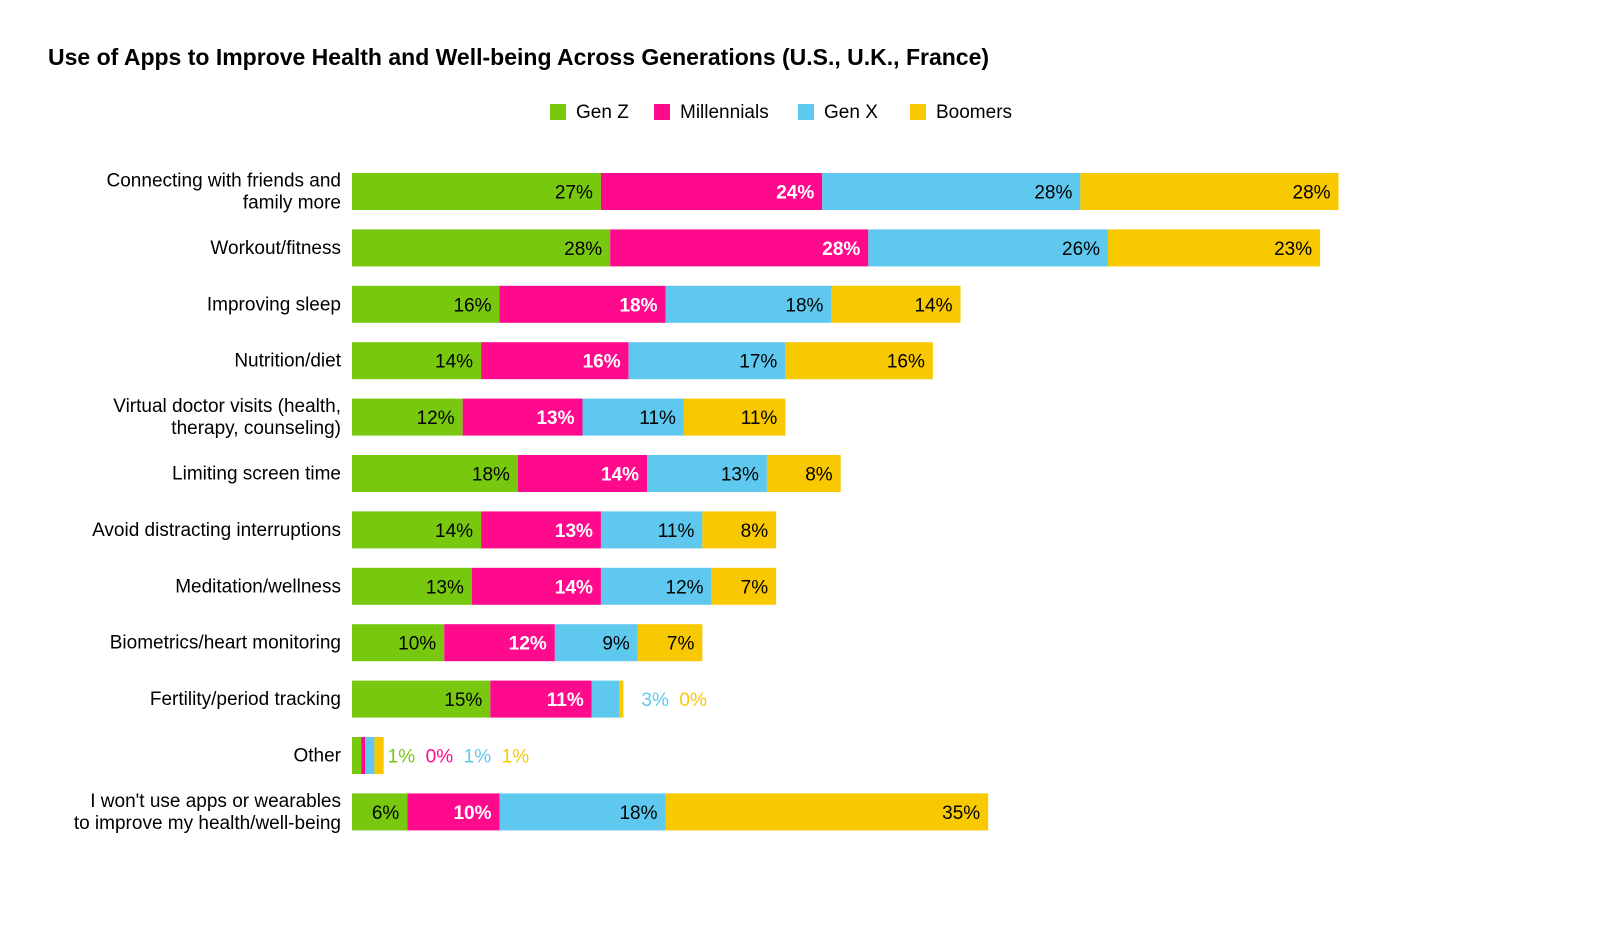  I want to click on data-label-limiting-screen-time-boomers: 8%, so click(819, 475).